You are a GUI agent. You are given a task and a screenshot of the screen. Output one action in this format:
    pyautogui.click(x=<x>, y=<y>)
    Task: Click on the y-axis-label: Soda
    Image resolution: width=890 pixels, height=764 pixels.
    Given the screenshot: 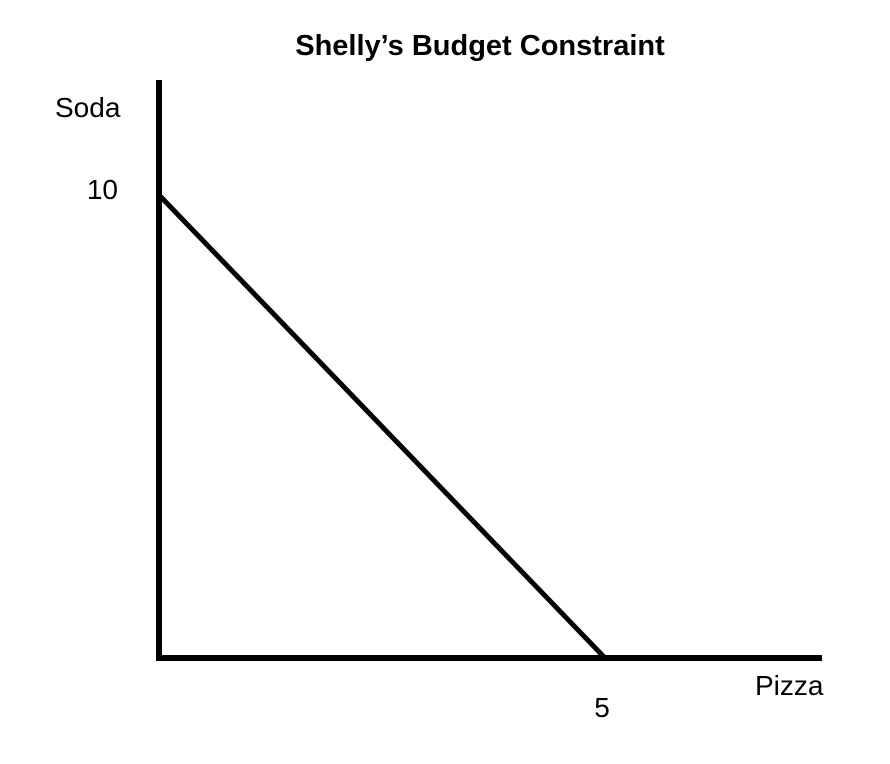 What is the action you would take?
    pyautogui.click(x=88, y=107)
    